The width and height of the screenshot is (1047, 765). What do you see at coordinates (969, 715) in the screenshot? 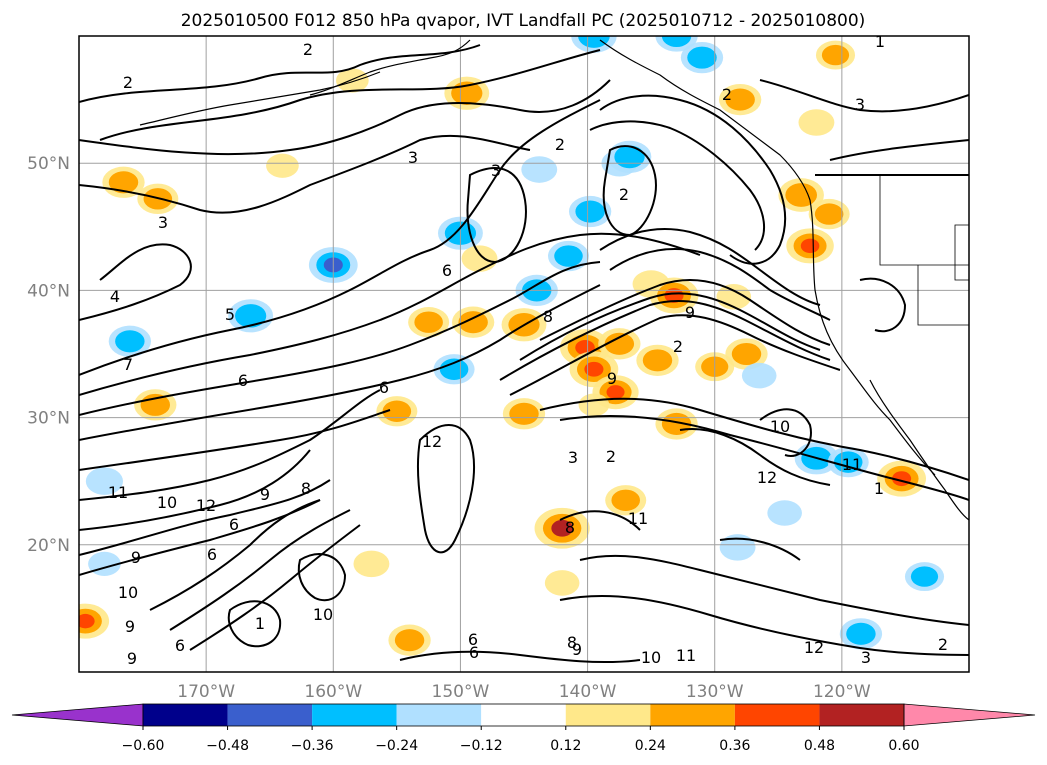
I see `colorbar-extend-high` at bounding box center [969, 715].